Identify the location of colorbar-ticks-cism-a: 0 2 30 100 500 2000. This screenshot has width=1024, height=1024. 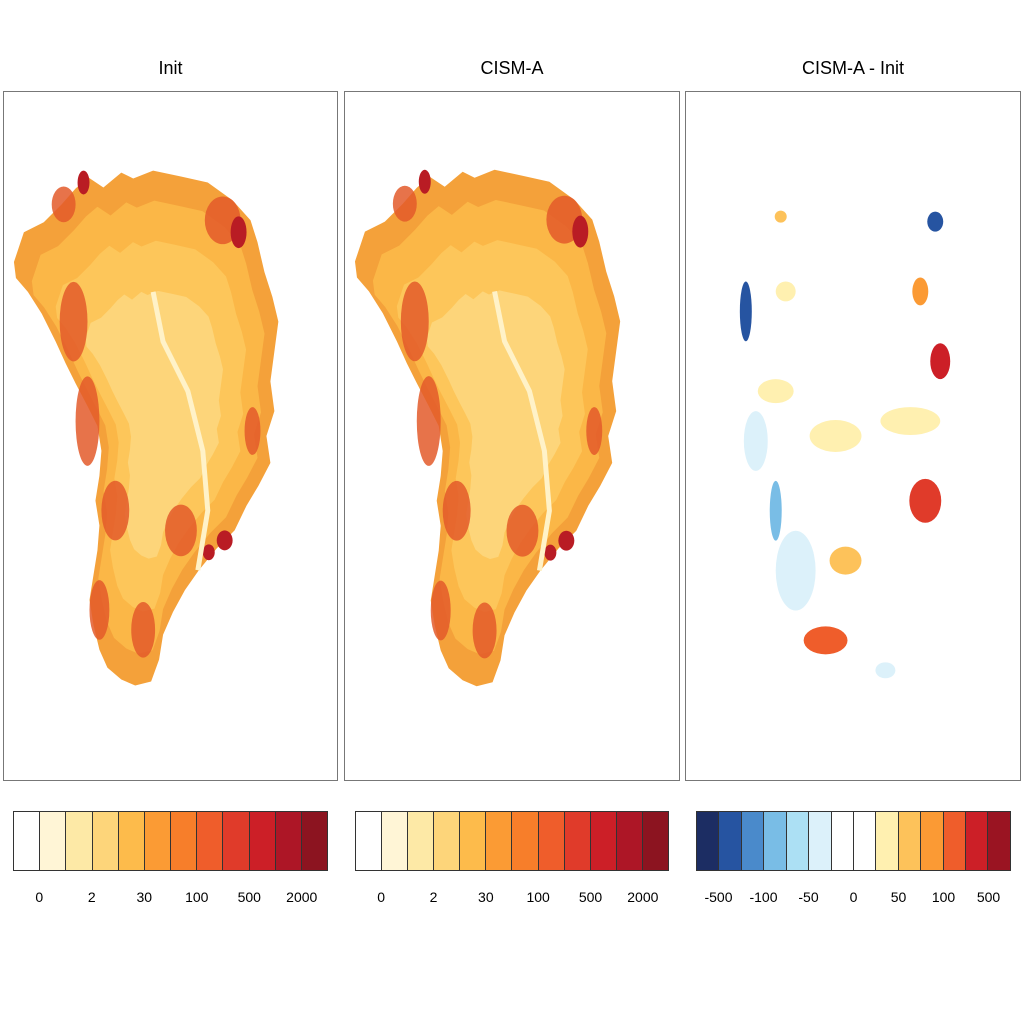
(512, 899).